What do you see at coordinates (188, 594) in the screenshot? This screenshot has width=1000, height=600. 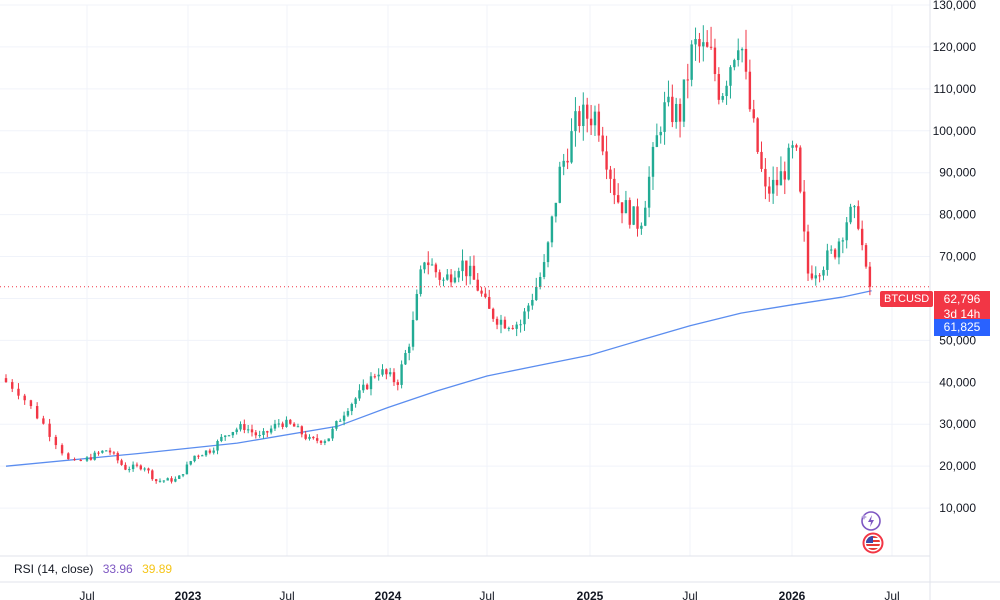 I see `time-tick-label: 2023` at bounding box center [188, 594].